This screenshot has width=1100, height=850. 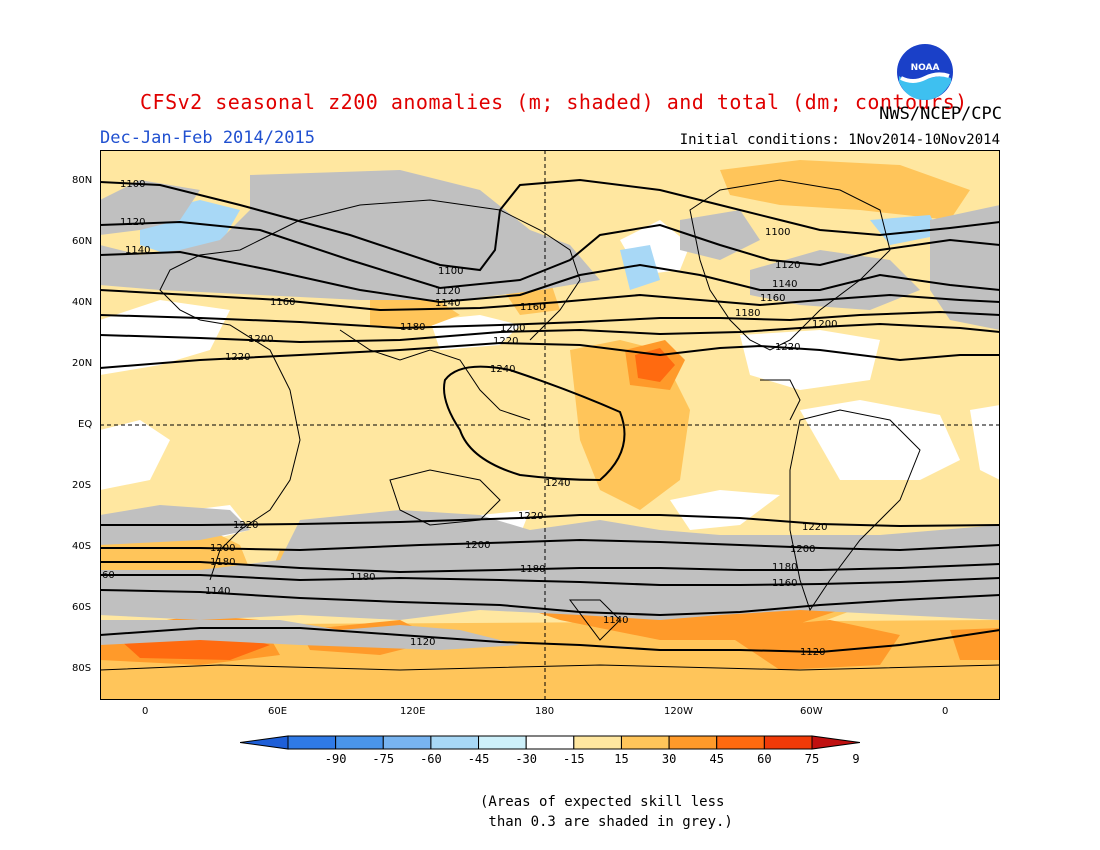 I want to click on lat-label-40s: 40S, so click(x=82, y=546).